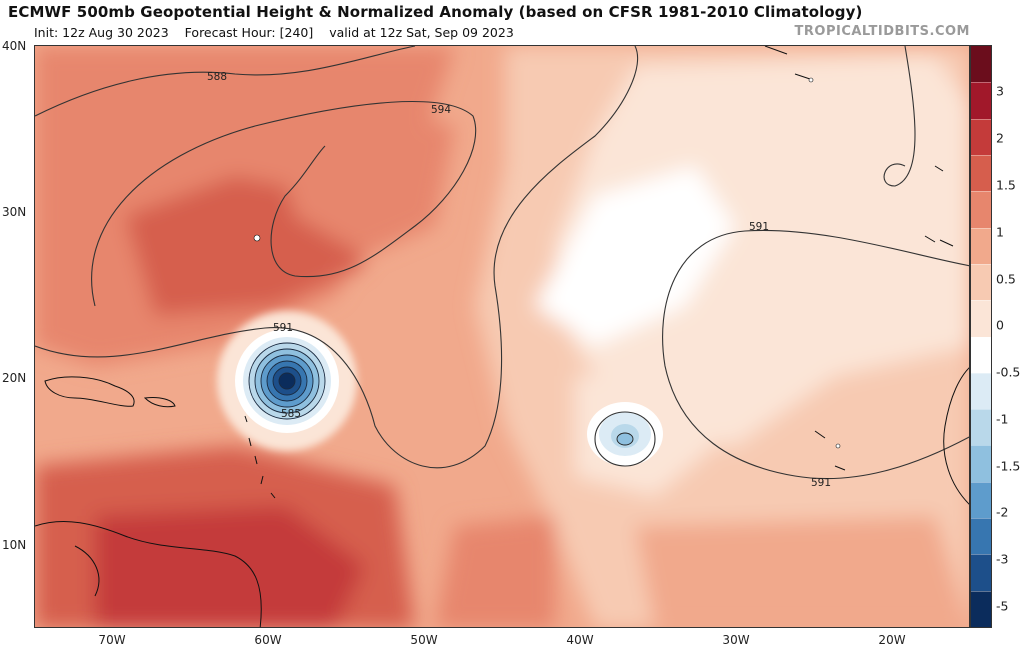  I want to click on contour-label-591-east: 591, so click(759, 227).